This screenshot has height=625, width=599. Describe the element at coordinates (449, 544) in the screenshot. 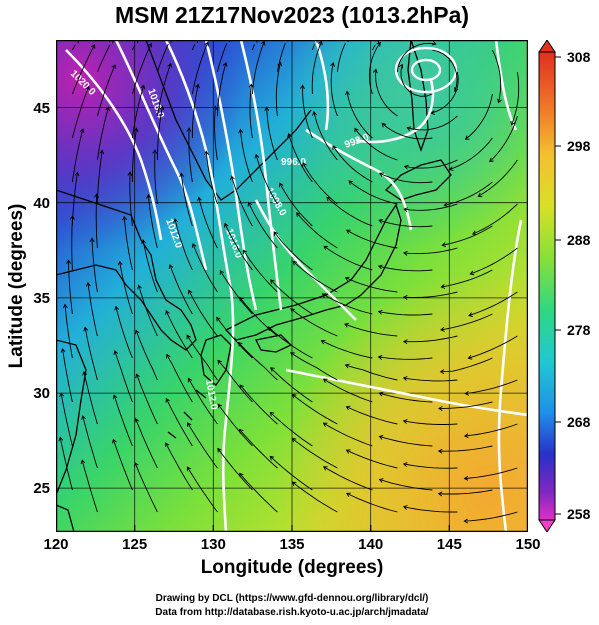

I see `x-tick-label: 145` at that location.